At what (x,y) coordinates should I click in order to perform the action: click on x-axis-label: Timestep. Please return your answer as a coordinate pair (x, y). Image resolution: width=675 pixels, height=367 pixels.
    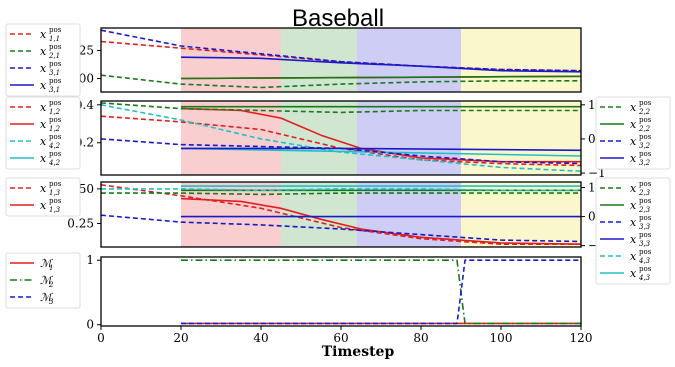
    Looking at the image, I should click on (358, 352).